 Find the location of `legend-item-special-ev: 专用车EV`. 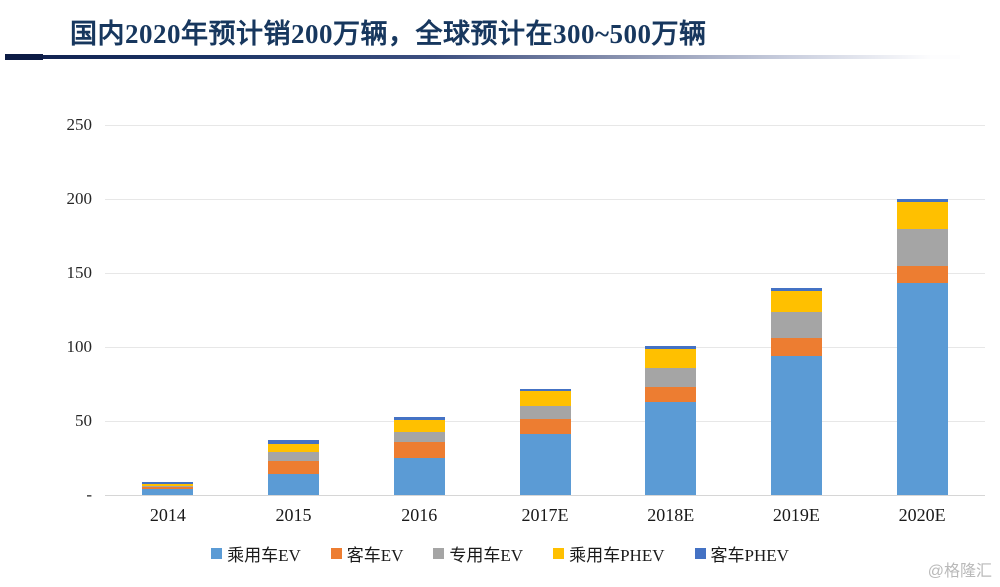

legend-item-special-ev: 专用车EV is located at coordinates (478, 553).